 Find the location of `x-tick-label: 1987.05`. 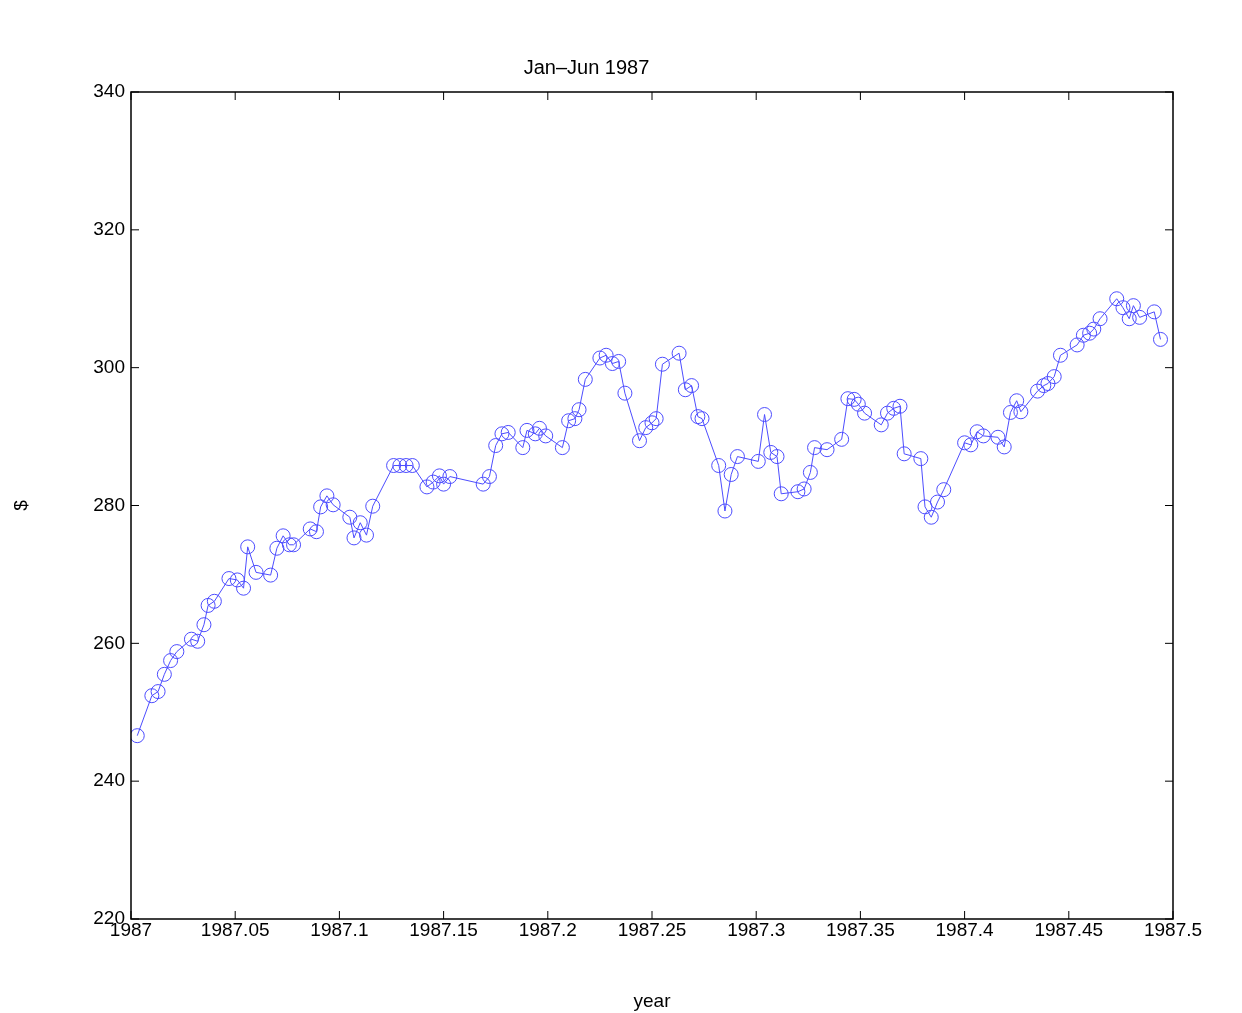

x-tick-label: 1987.05 is located at coordinates (235, 929).